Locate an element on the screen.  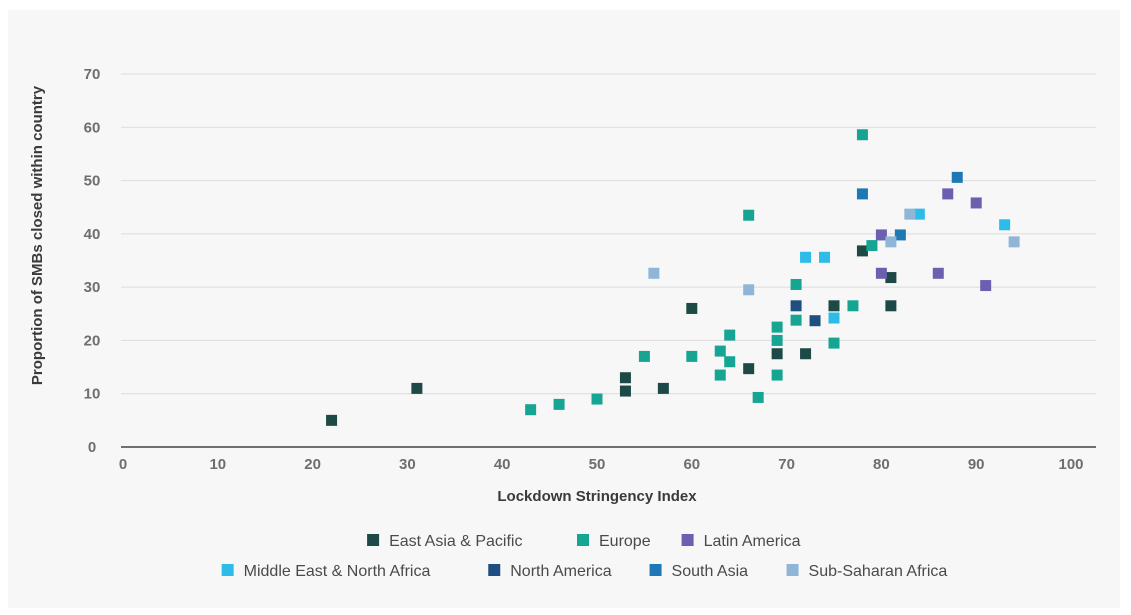
legend-item: Sub-Saharan Africa is located at coordinates (867, 571).